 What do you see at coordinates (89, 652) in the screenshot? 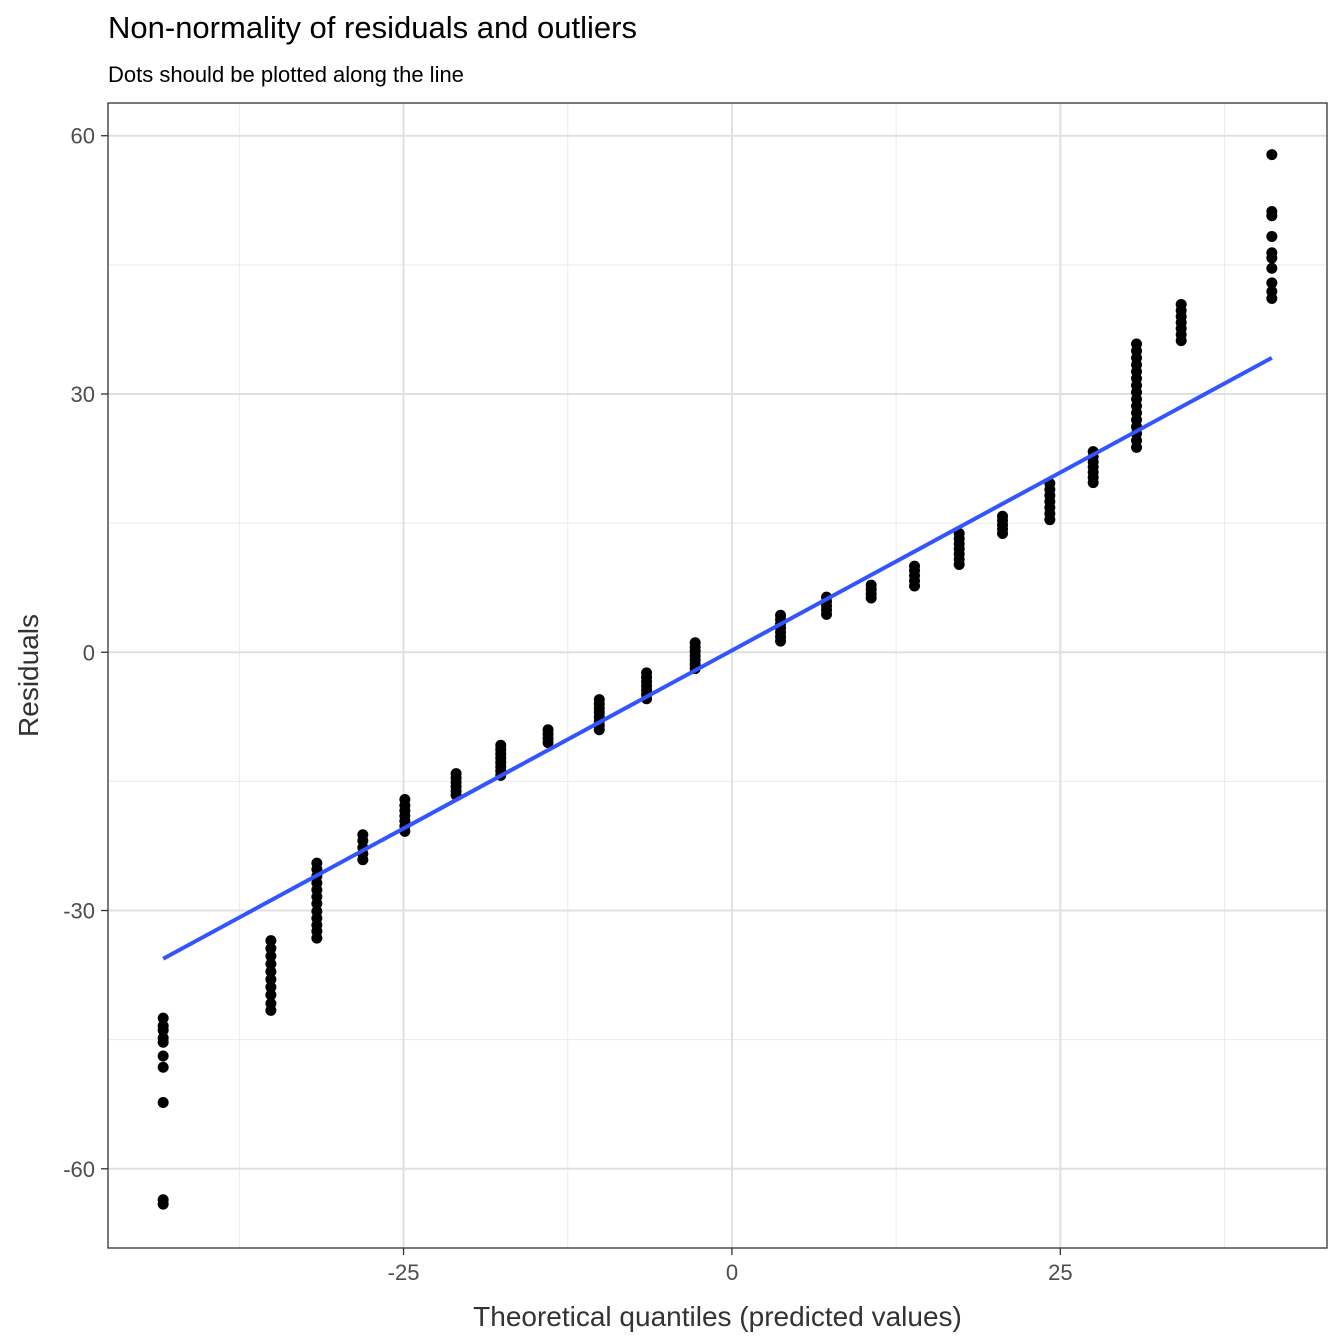
I see `y-tick-label: 0` at bounding box center [89, 652].